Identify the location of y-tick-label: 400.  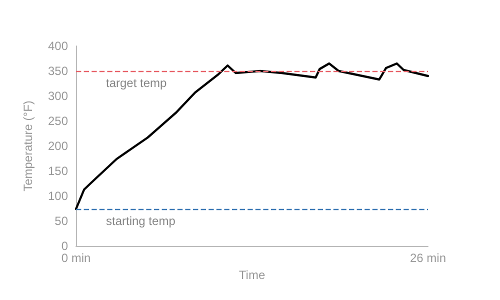
(58, 46).